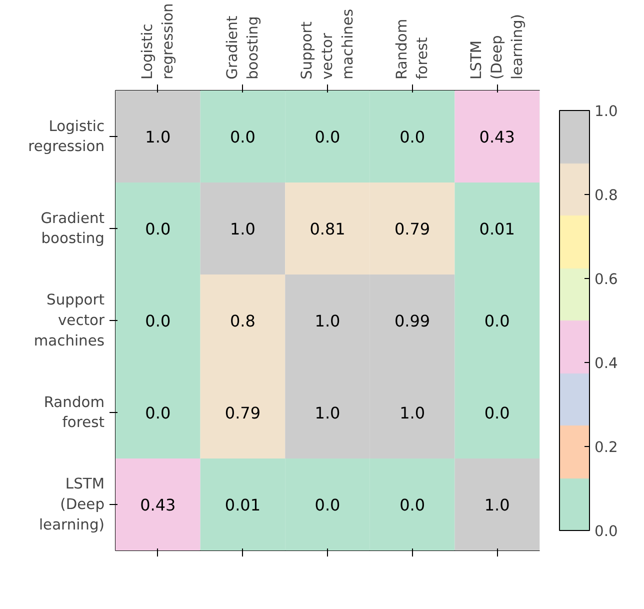 Image resolution: width=644 pixels, height=609 pixels. What do you see at coordinates (74, 413) in the screenshot?
I see `y-tick-label: Random forest` at bounding box center [74, 413].